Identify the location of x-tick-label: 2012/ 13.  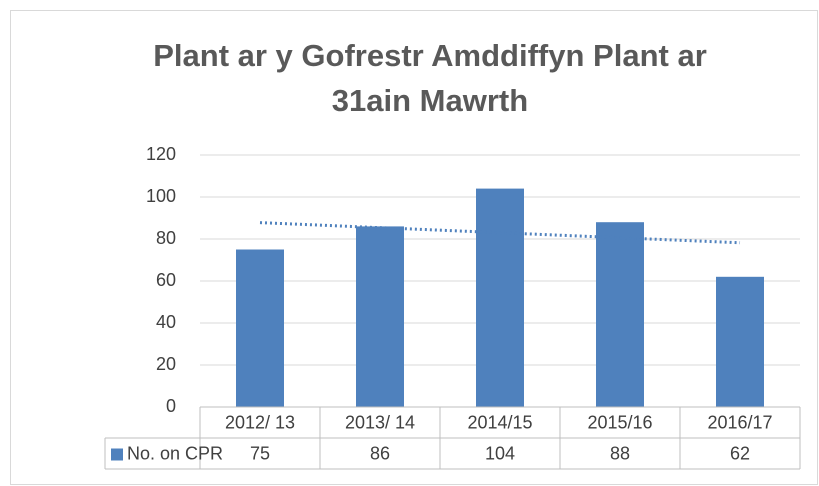
(260, 422).